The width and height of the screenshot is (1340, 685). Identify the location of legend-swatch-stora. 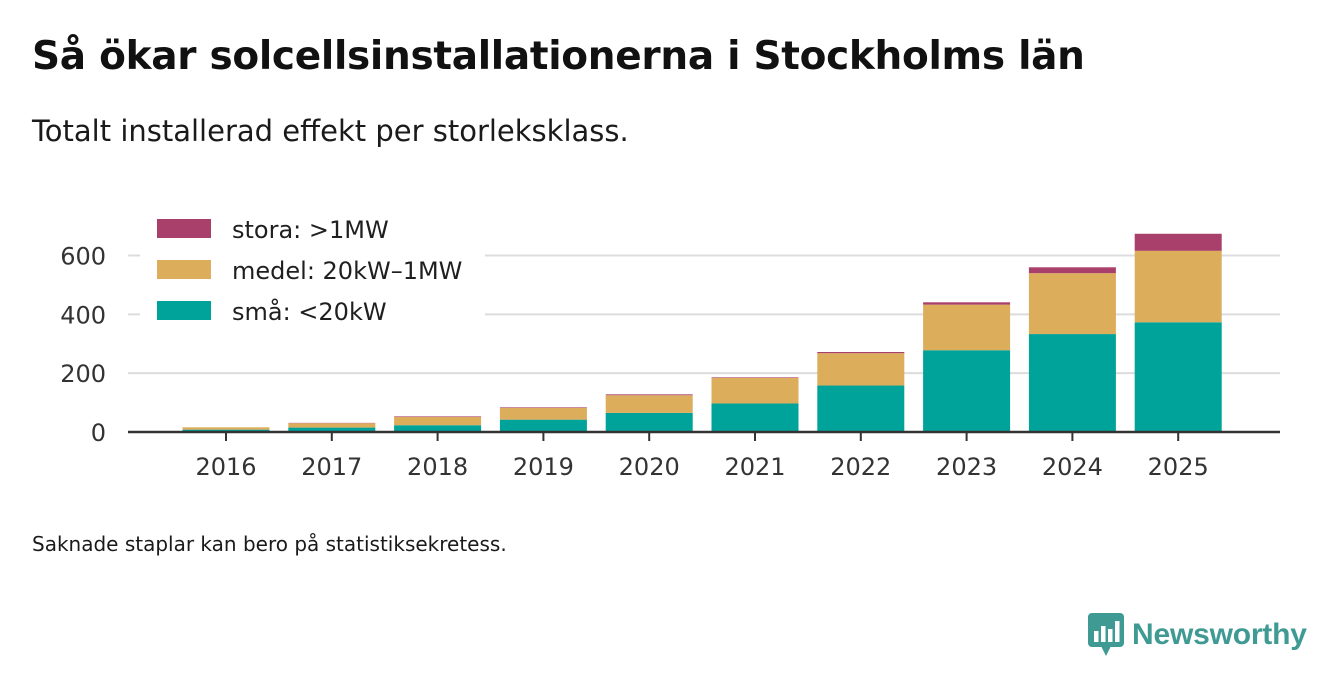
(184, 228).